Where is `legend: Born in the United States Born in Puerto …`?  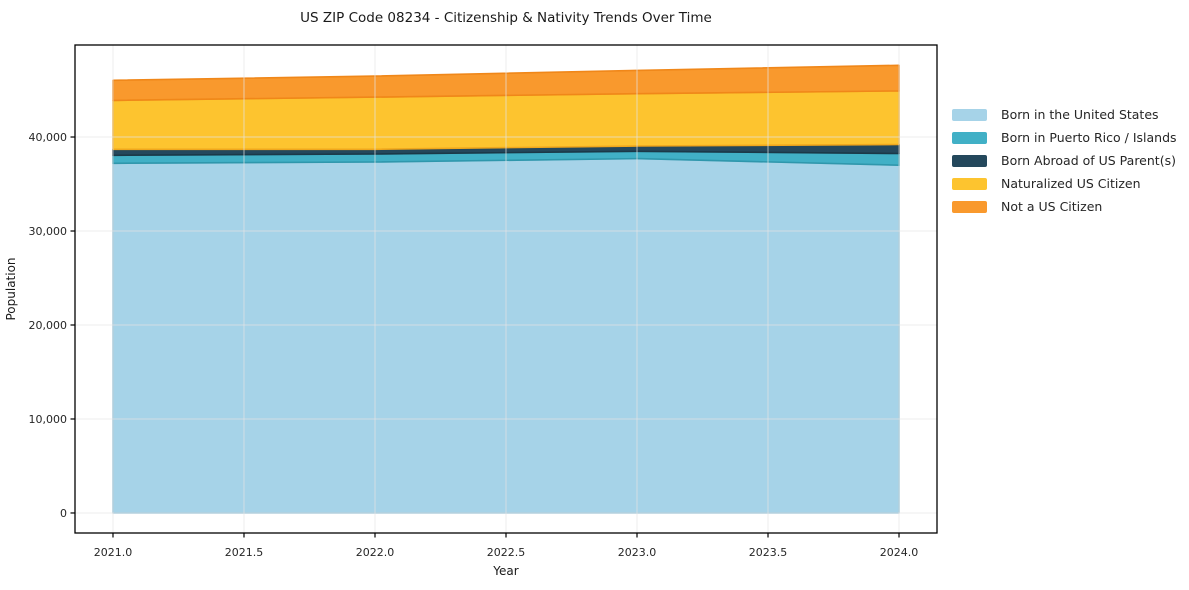
legend: Born in the United States Born in Puerto … is located at coordinates (1064, 160).